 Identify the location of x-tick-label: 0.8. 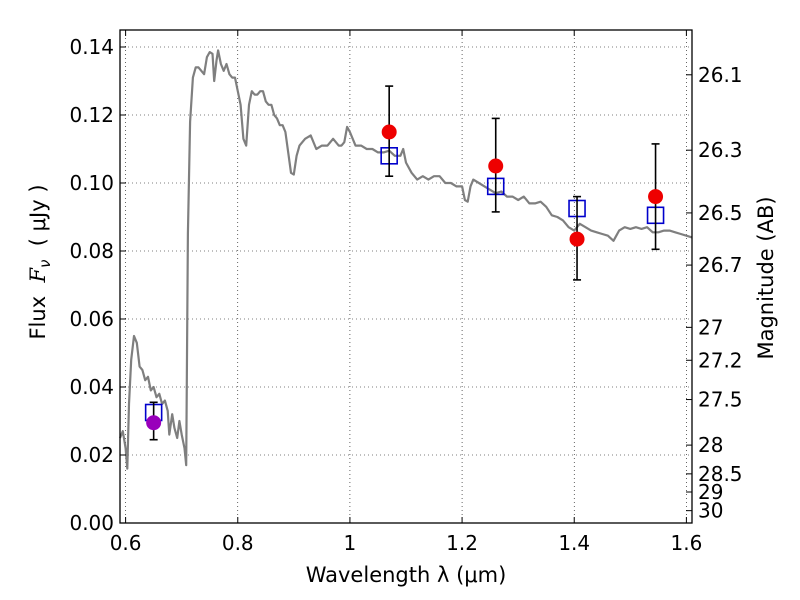
(238, 543).